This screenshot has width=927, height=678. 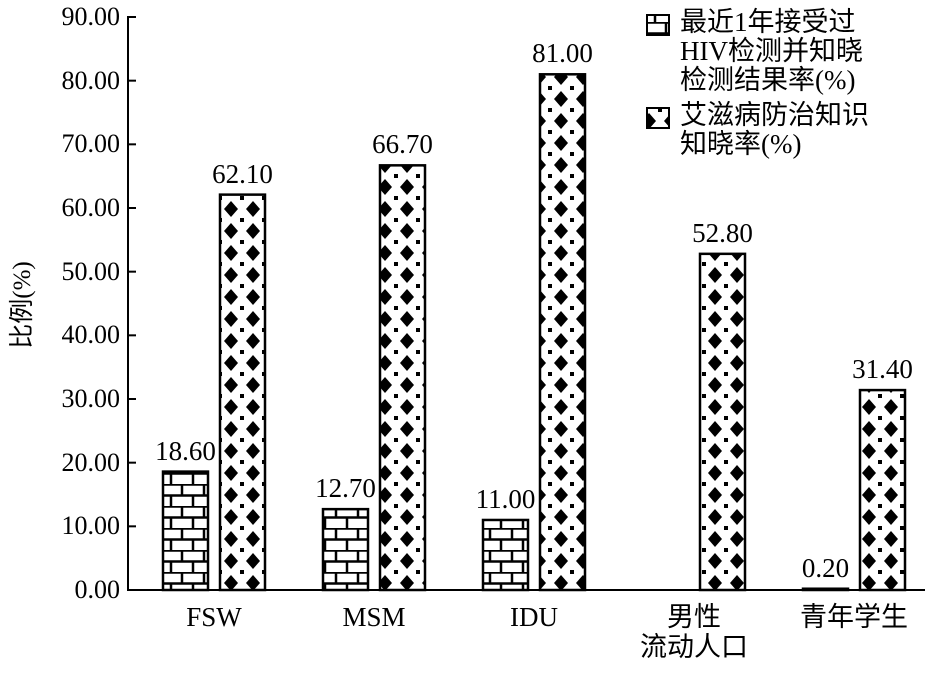 What do you see at coordinates (91, 335) in the screenshot?
I see `y-tick-label: 40.00` at bounding box center [91, 335].